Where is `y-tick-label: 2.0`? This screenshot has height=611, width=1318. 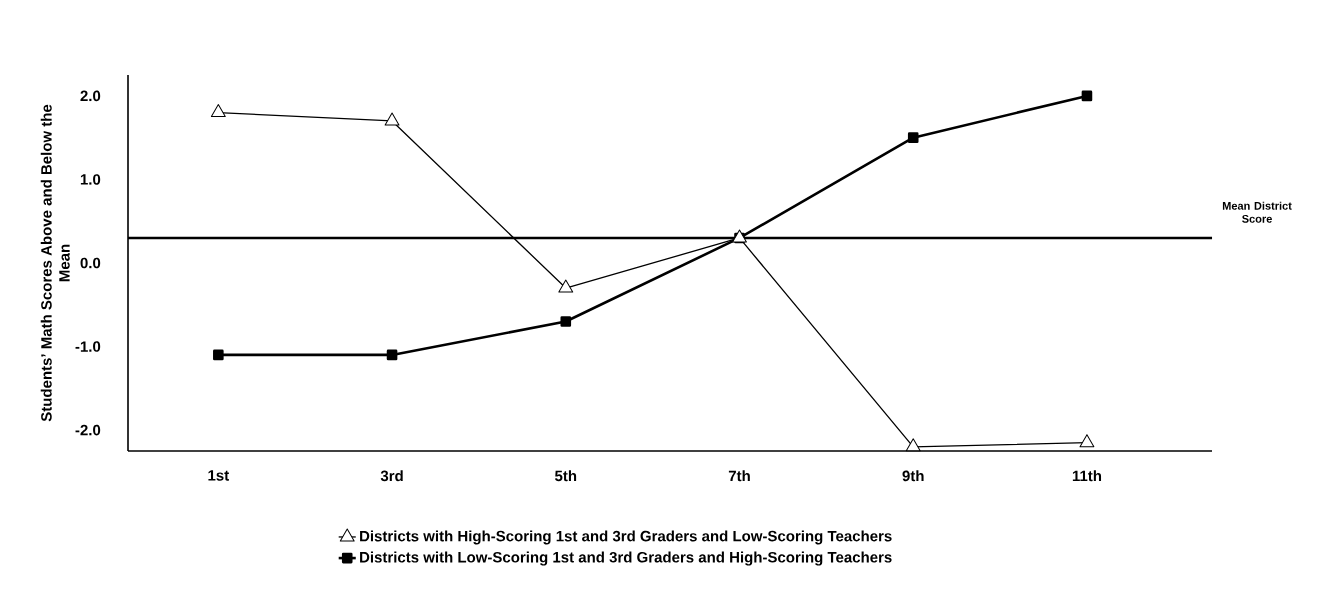
y-tick-label: 2.0 is located at coordinates (90, 96).